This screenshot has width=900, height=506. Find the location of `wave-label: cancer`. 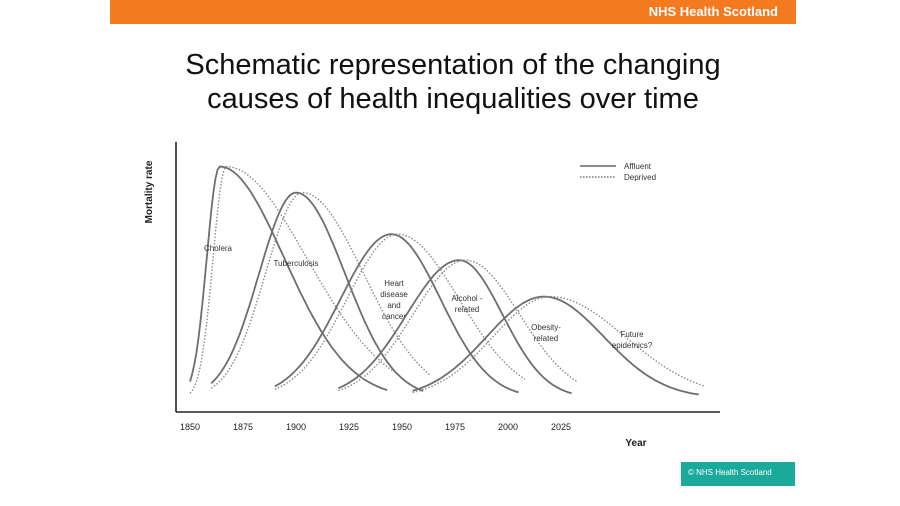

wave-label: cancer is located at coordinates (394, 316).